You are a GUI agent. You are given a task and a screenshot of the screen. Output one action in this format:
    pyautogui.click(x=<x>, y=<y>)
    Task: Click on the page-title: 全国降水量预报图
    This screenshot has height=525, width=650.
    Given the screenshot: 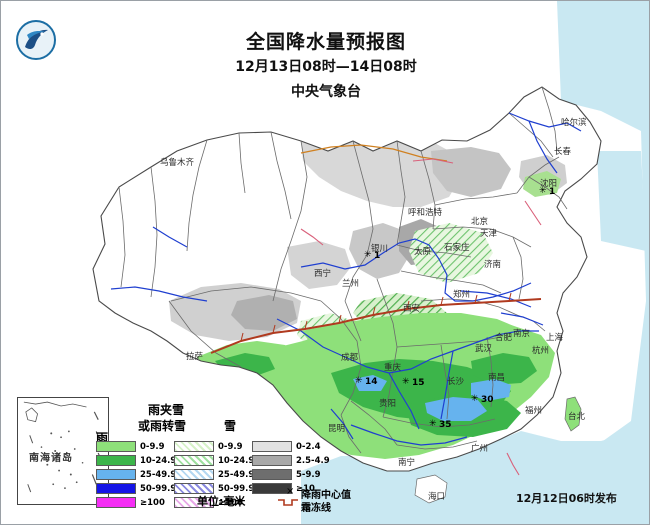 What is the action you would take?
    pyautogui.click(x=325, y=42)
    